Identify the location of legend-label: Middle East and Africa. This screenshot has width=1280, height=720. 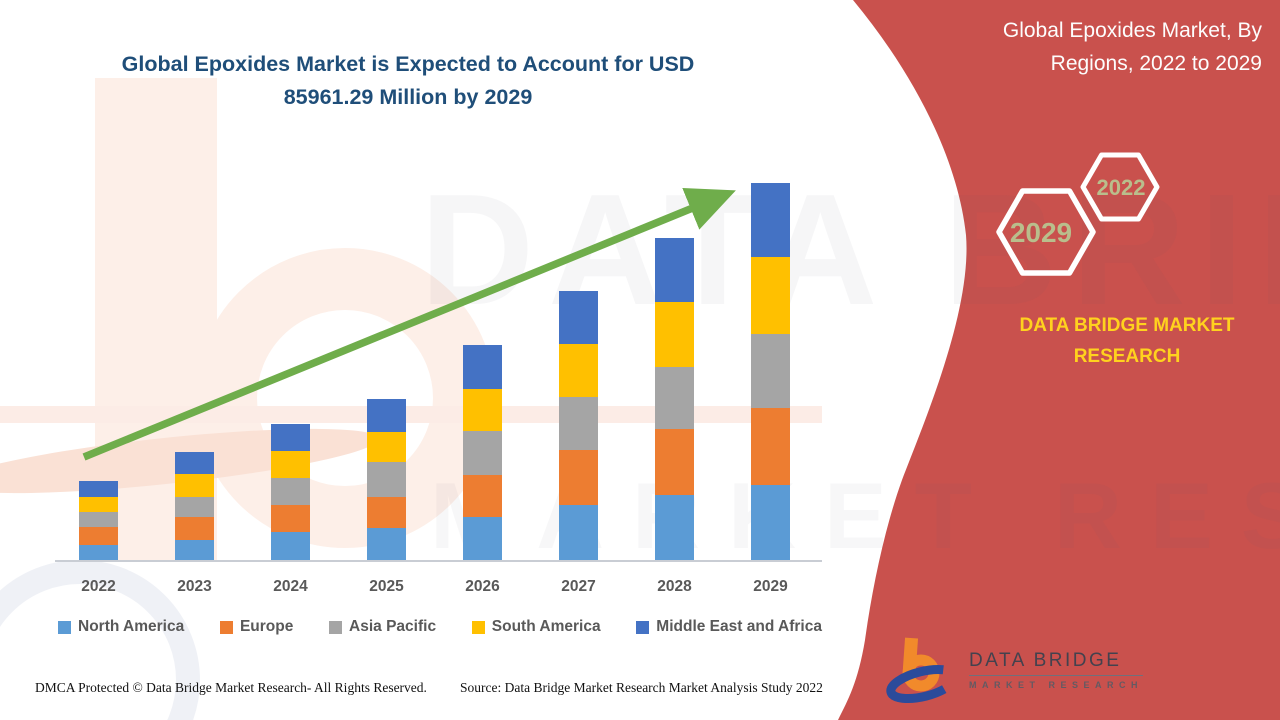
(739, 626).